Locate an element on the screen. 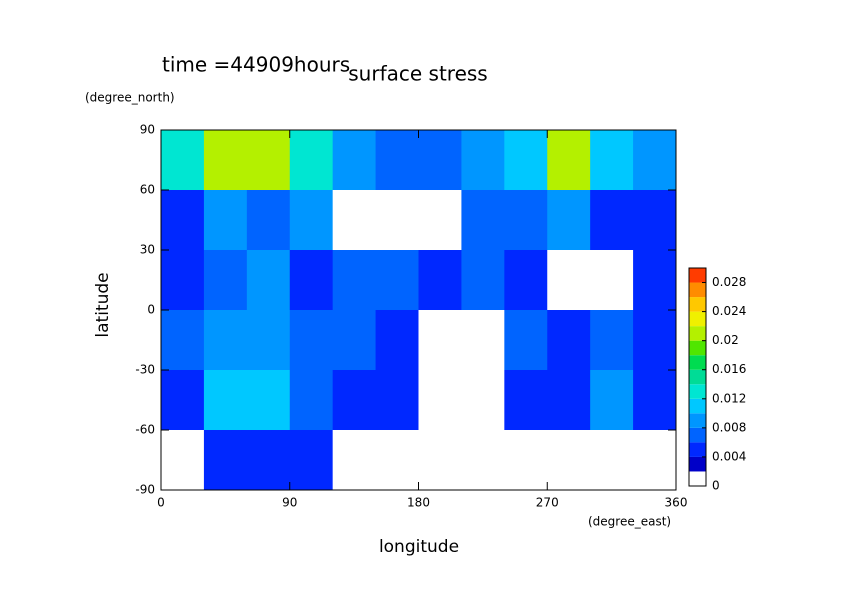 The image size is (842, 595). y-axis-label: latitude is located at coordinates (103, 304).